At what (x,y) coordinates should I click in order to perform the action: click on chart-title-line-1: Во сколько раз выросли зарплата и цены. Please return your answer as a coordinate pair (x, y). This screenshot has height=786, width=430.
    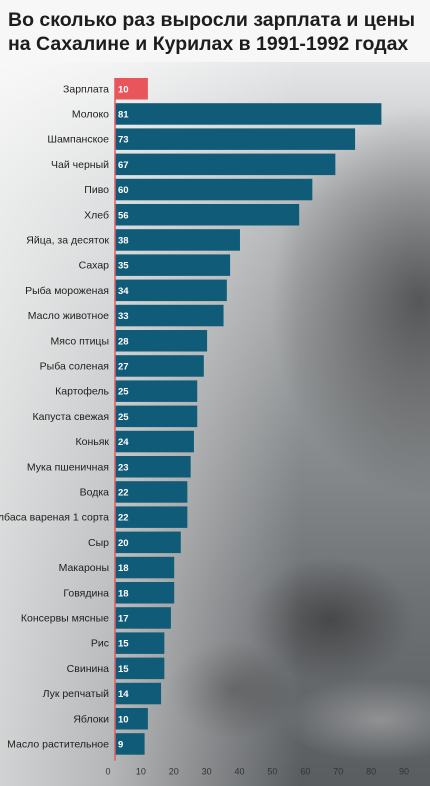
    Looking at the image, I should click on (212, 20).